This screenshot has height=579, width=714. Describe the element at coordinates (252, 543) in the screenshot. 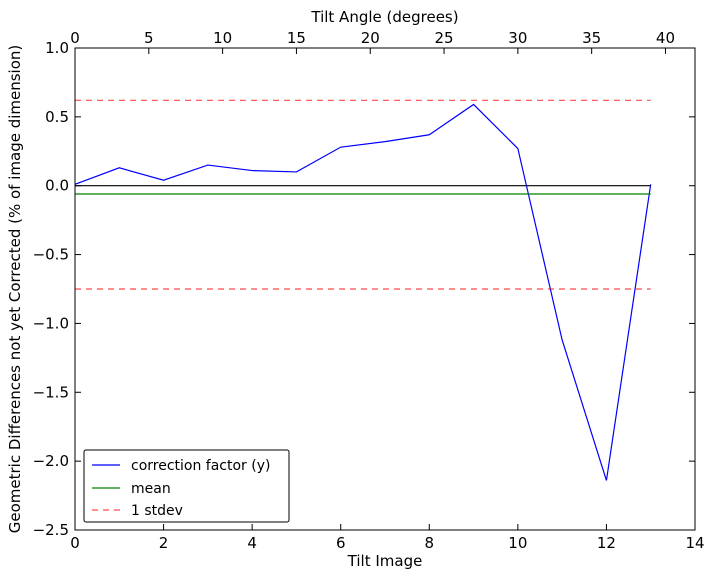

I see `x-tick-label: 4` at that location.